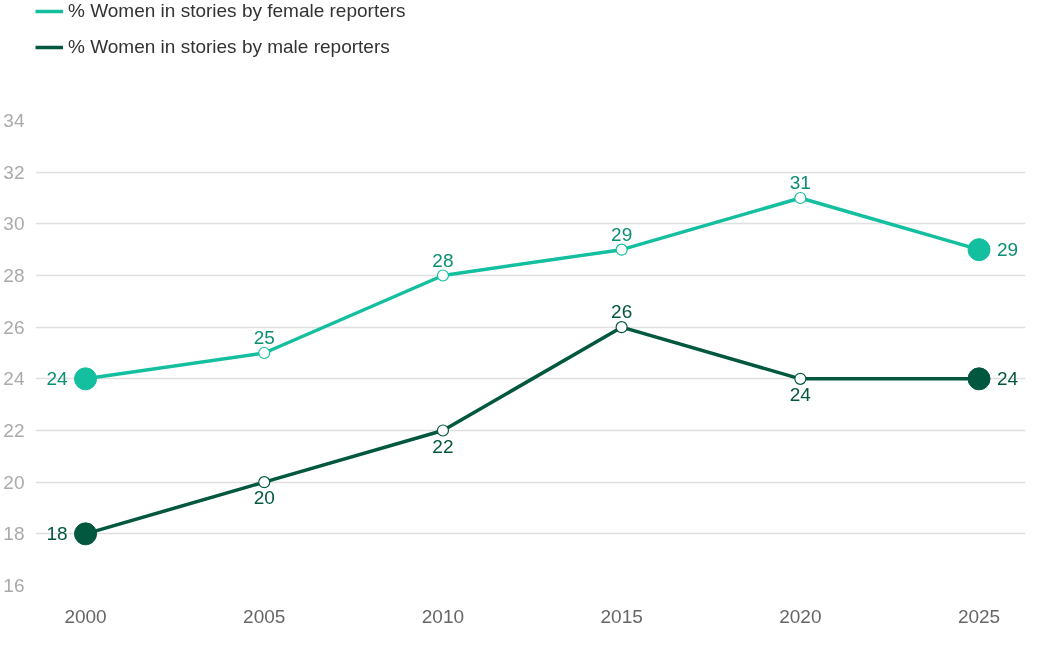 Image resolution: width=1058 pixels, height=656 pixels. What do you see at coordinates (14, 120) in the screenshot?
I see `y-tick-label: 34` at bounding box center [14, 120].